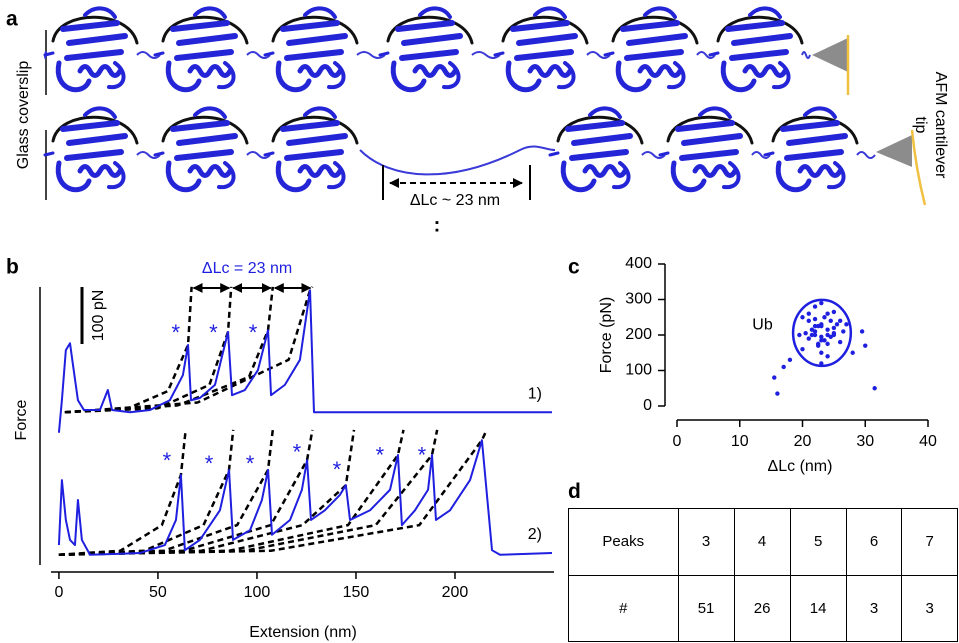 This screenshot has width=959, height=643. I want to click on scale-bar-label: 100 pN, so click(98, 316).